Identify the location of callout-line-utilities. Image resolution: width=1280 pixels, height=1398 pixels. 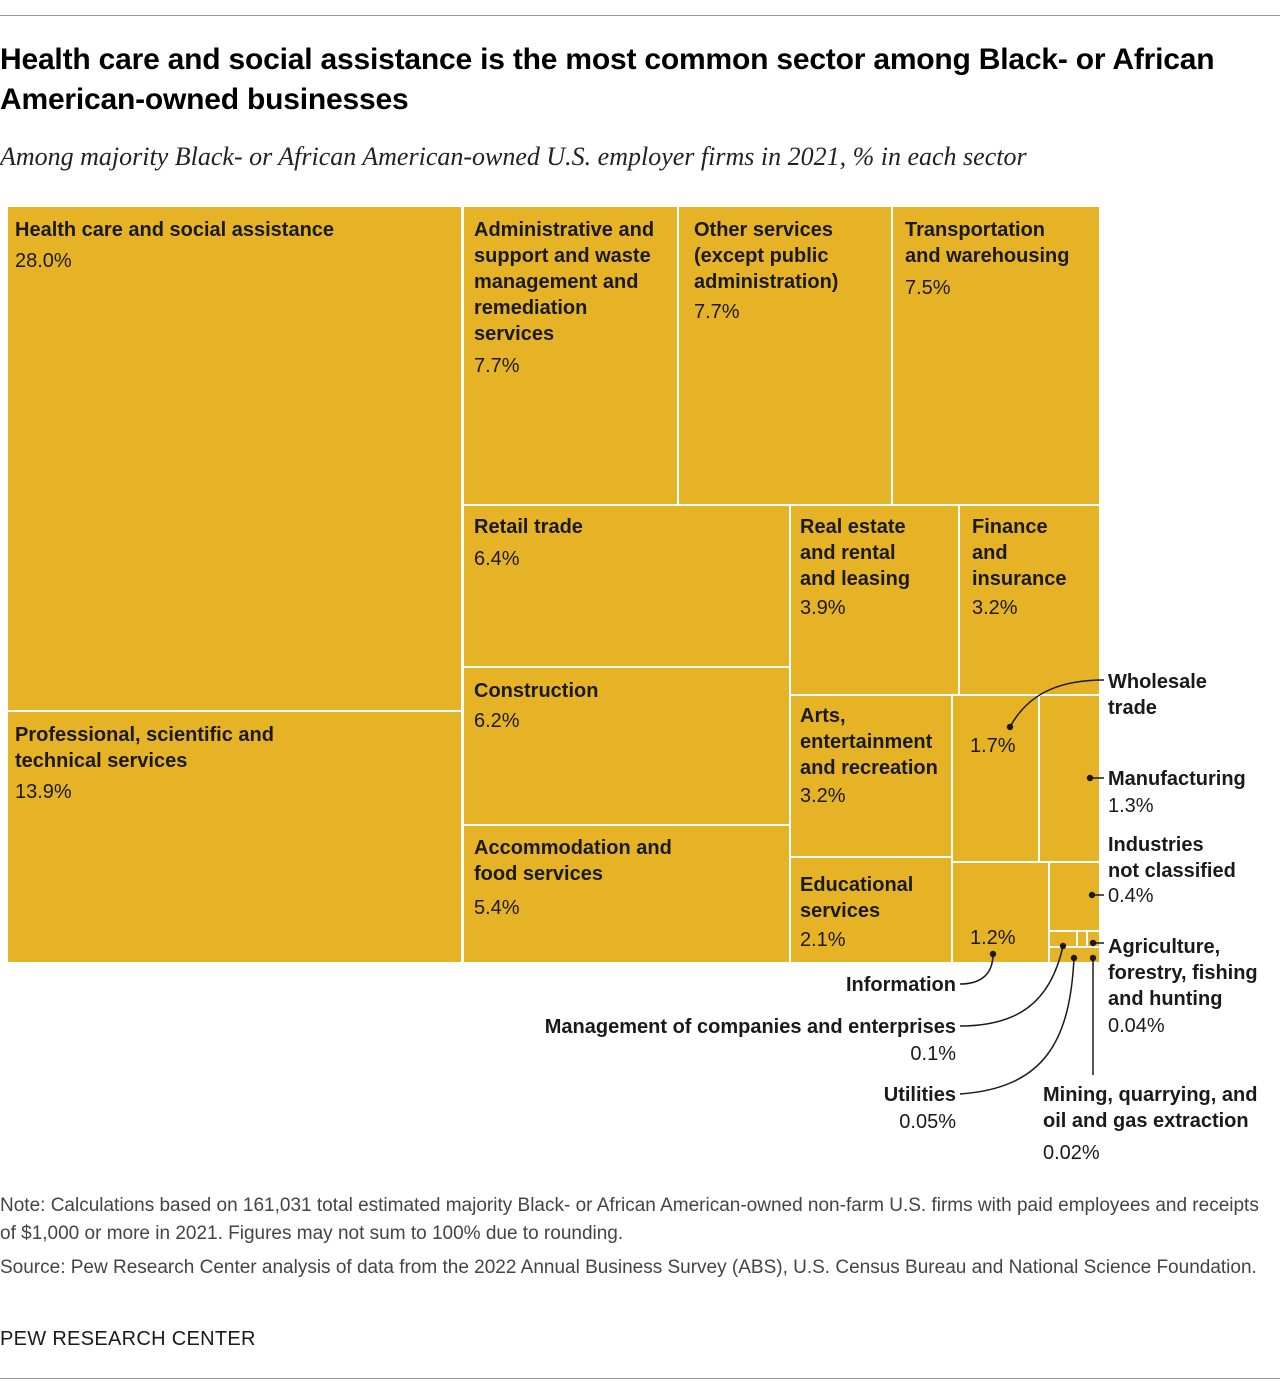
(1017, 1026).